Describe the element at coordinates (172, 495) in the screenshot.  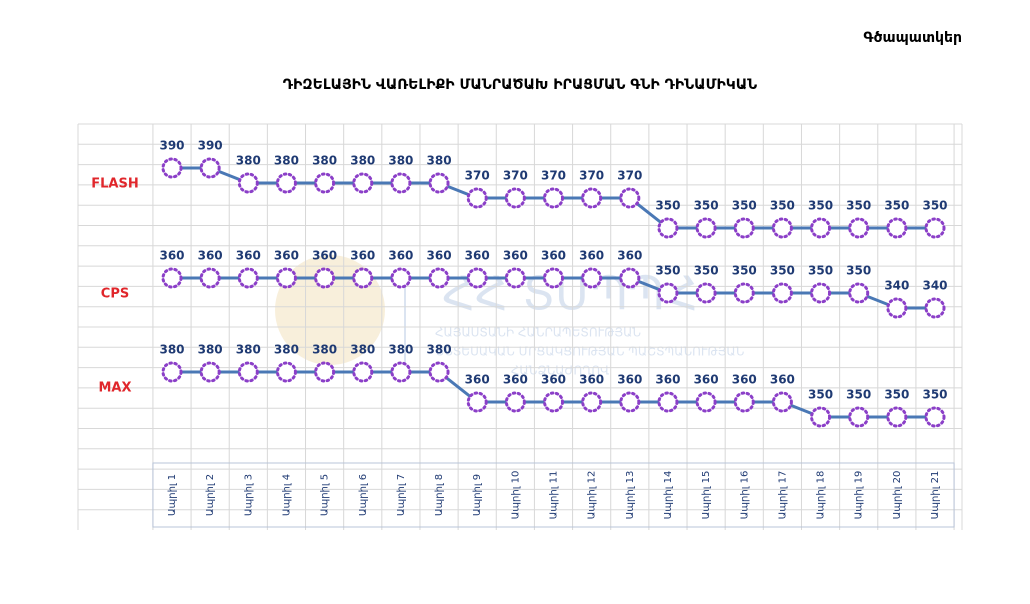
I see `x-tick-label: Ապրիլ 1` at that location.